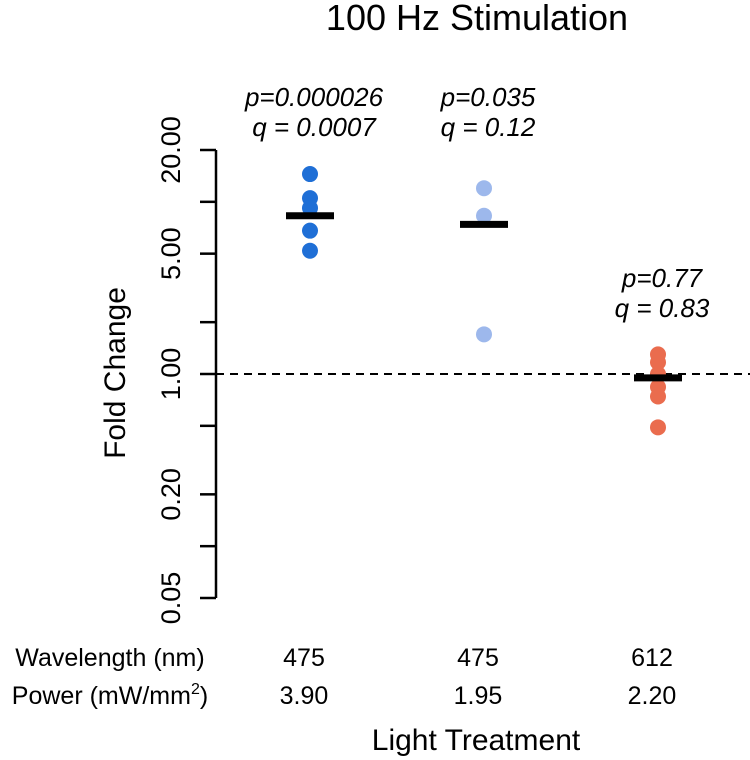  Describe the element at coordinates (477, 19) in the screenshot. I see `chart-title: 100 Hz Stimulation` at that location.